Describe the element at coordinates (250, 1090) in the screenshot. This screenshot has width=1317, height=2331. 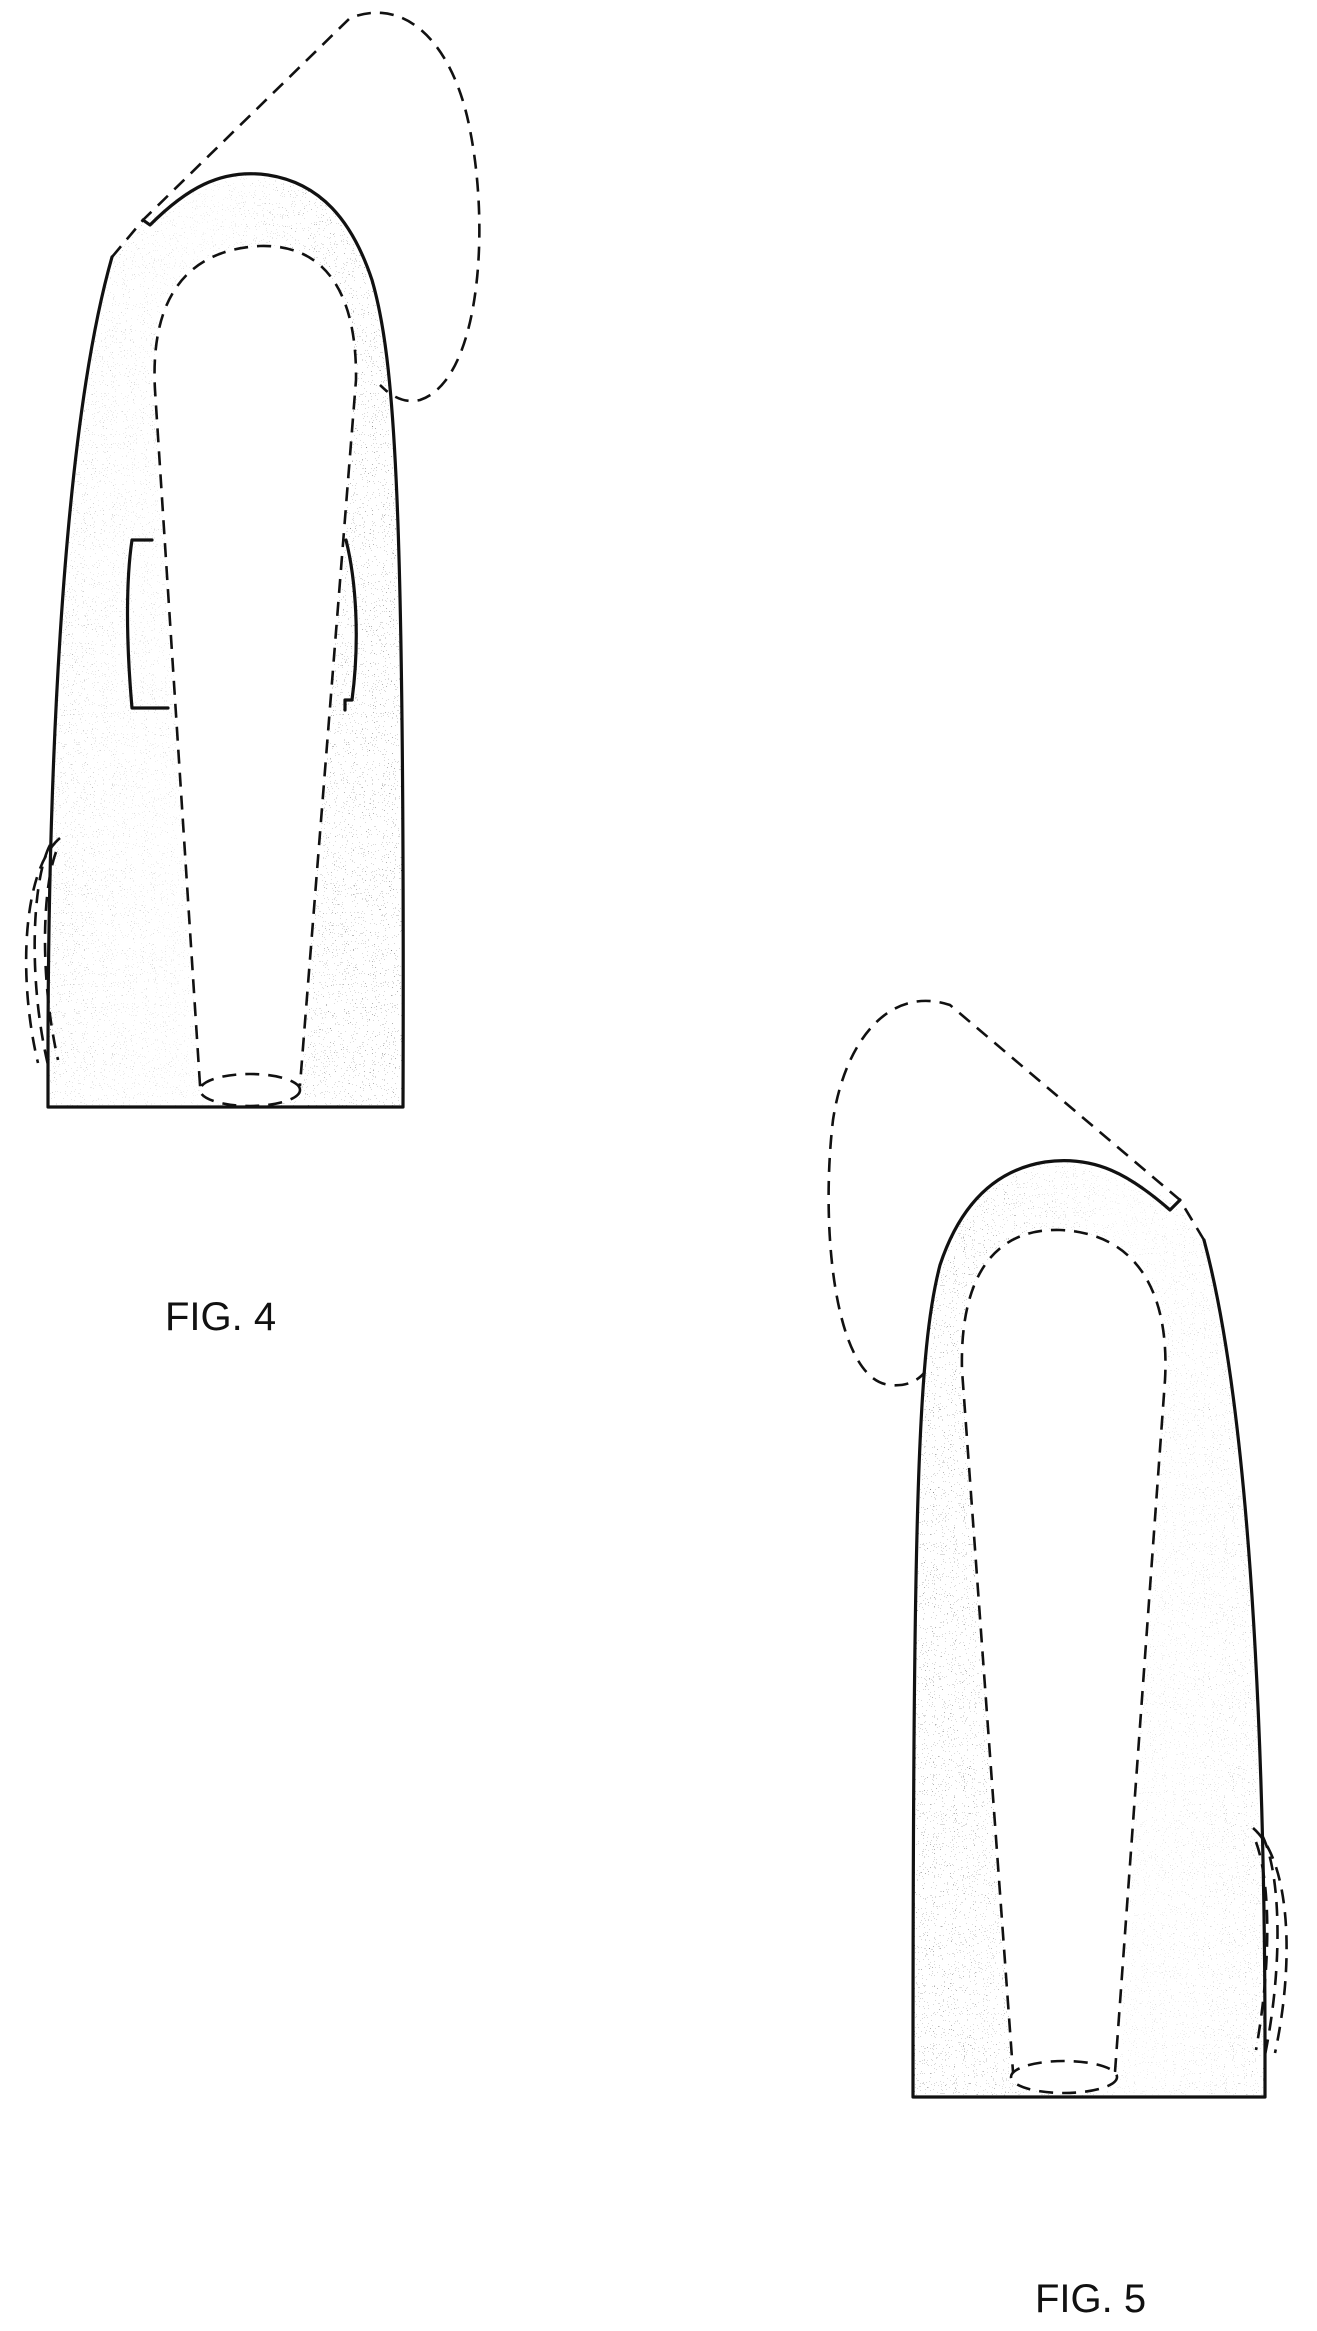
I see `fig4-bottom-opening-ellipse` at that location.